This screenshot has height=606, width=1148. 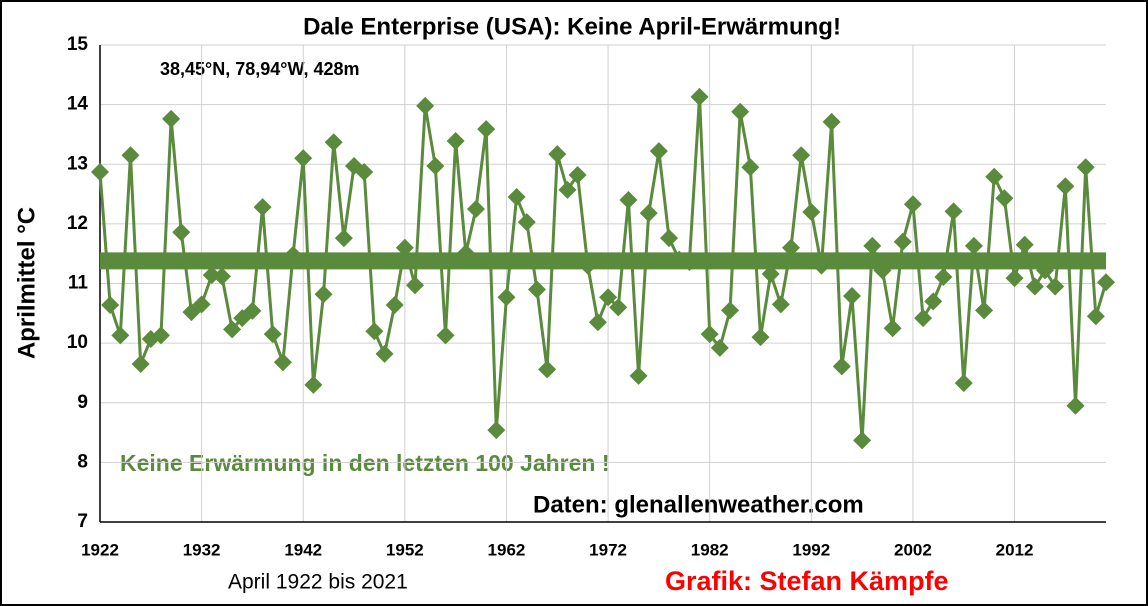 I want to click on x-tick-label: 1992, so click(x=811, y=549).